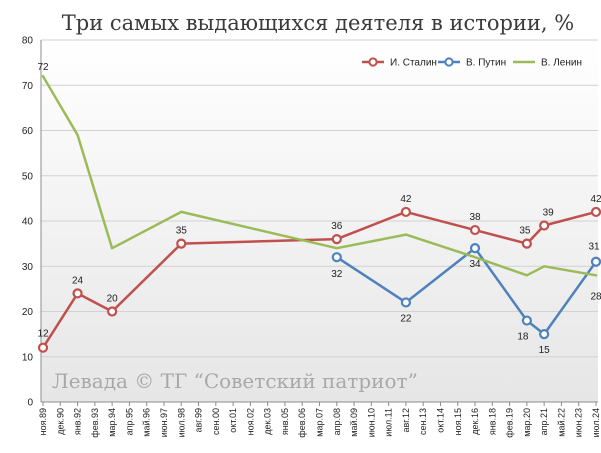  What do you see at coordinates (406, 420) in the screenshot?
I see `x-tick-label: авг.12` at bounding box center [406, 420].